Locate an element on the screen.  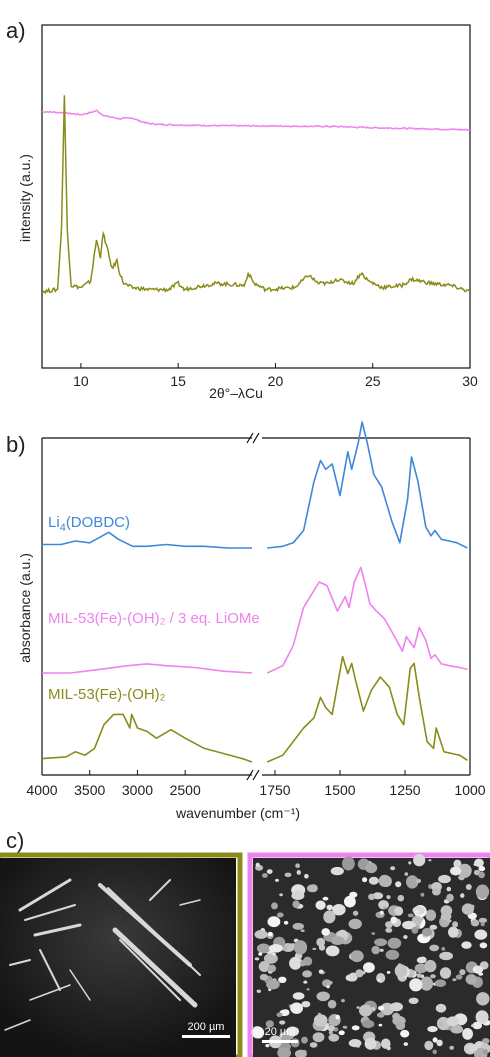
x-tick-label: 10 is located at coordinates (81, 381).